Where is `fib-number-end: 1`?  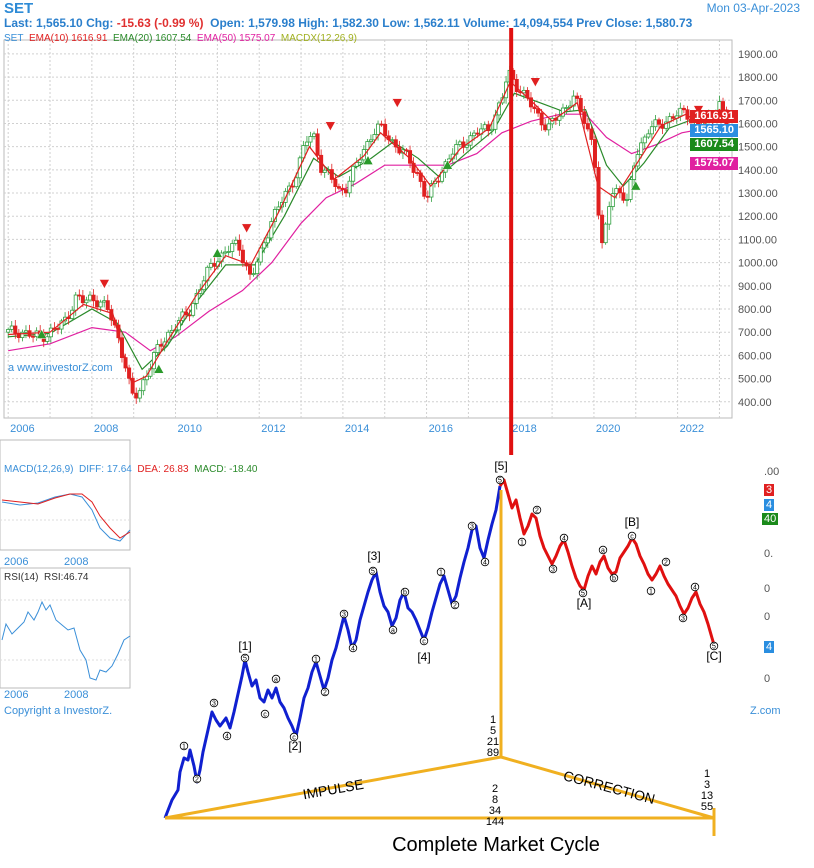
fib-number-end: 1 is located at coordinates (707, 774).